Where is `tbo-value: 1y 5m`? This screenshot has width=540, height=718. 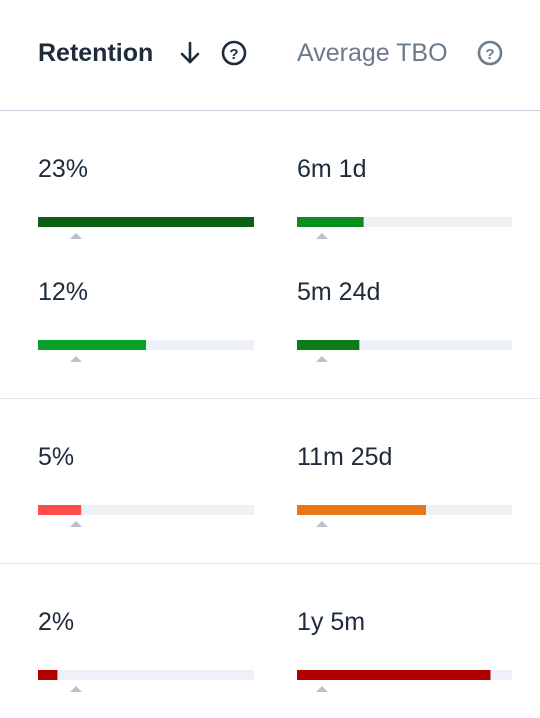 tbo-value: 1y 5m is located at coordinates (331, 622).